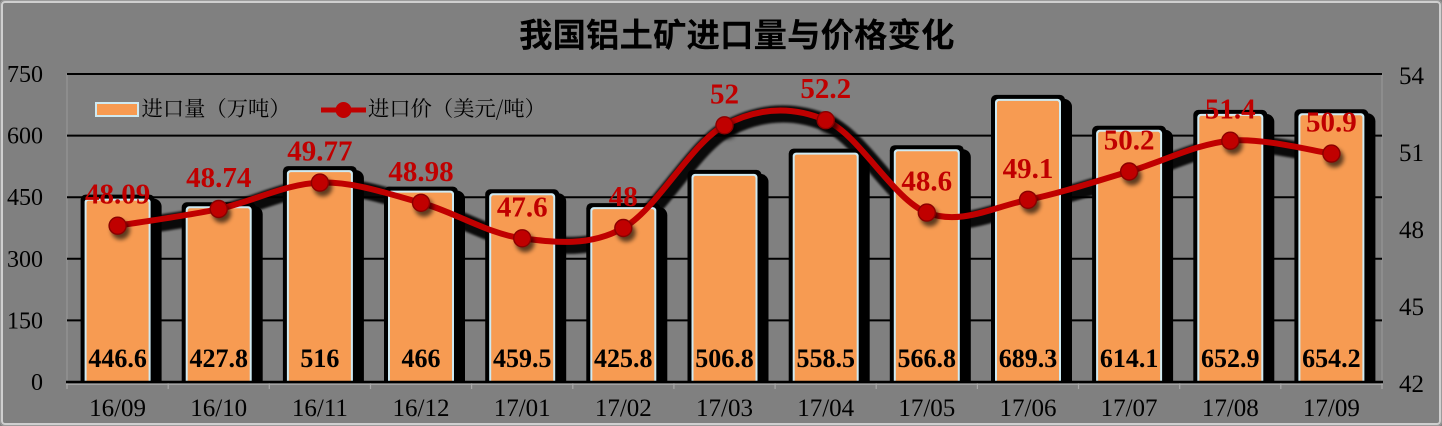 The width and height of the screenshot is (1442, 426). I want to click on svg-text: 49.1, so click(1028, 169).